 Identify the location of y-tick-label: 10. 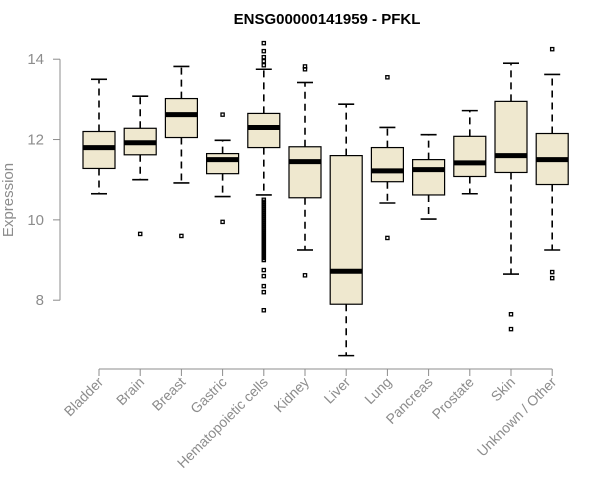
(35, 220).